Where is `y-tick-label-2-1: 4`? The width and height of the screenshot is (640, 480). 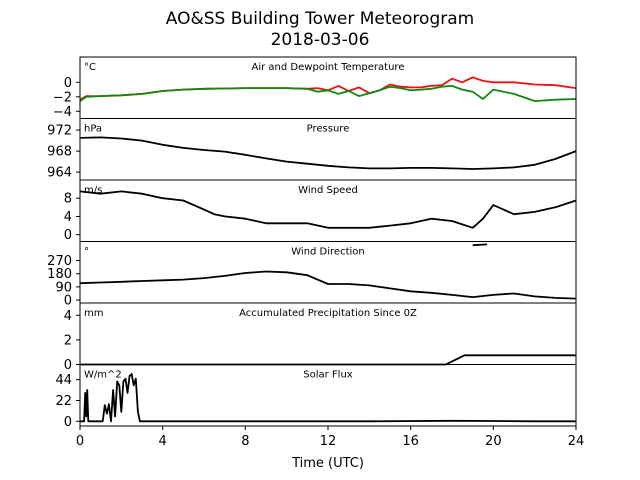
y-tick-label-2-1: 4 is located at coordinates (68, 217).